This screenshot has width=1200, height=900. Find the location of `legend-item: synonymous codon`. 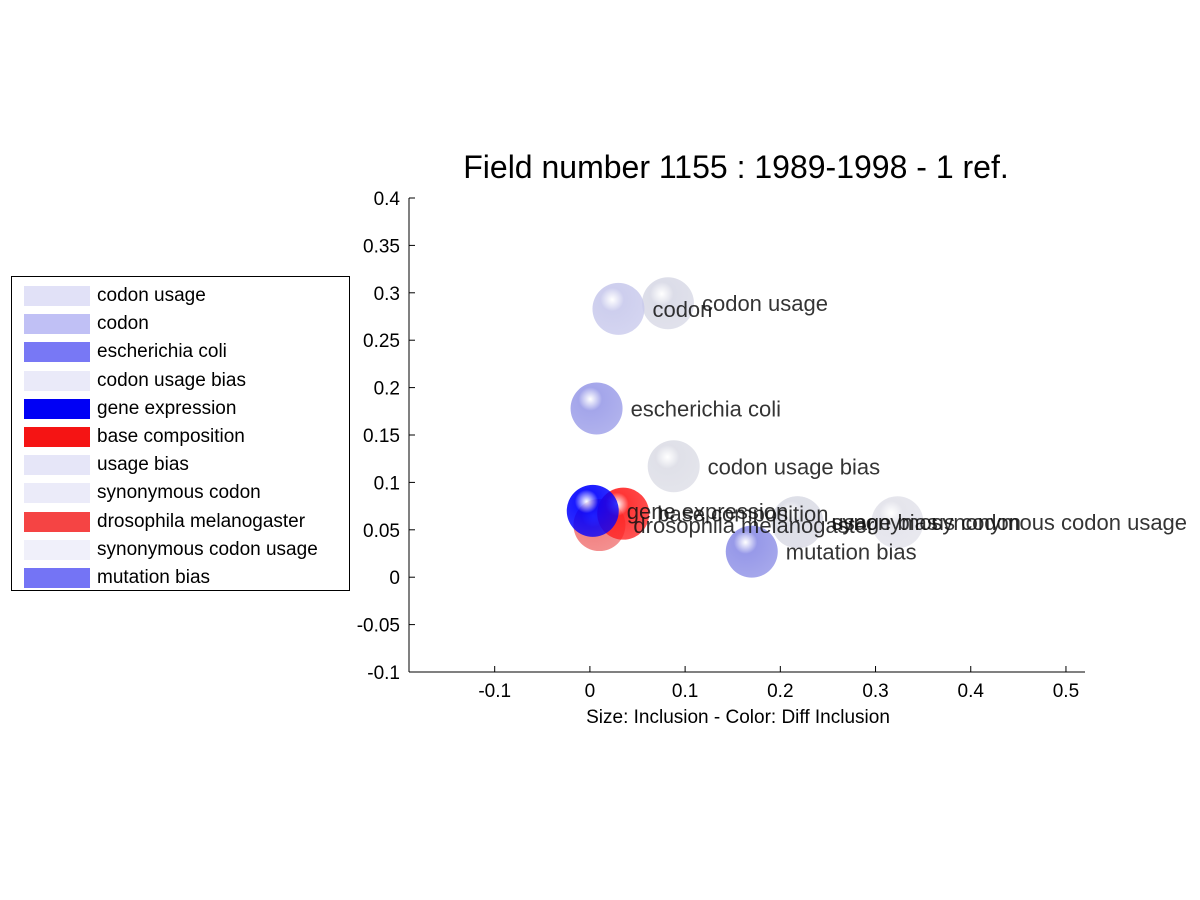

legend-item: synonymous codon is located at coordinates (142, 493).